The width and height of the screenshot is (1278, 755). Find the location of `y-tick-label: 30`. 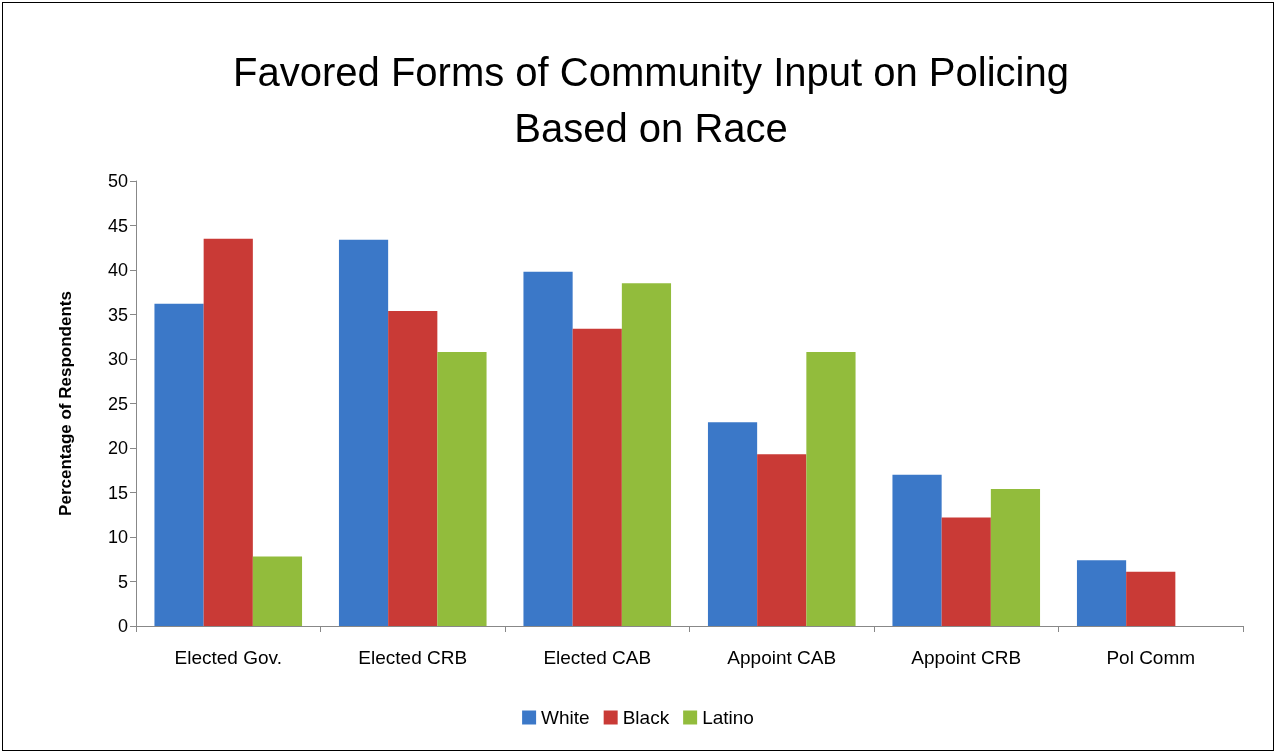

y-tick-label: 30 is located at coordinates (117, 359).